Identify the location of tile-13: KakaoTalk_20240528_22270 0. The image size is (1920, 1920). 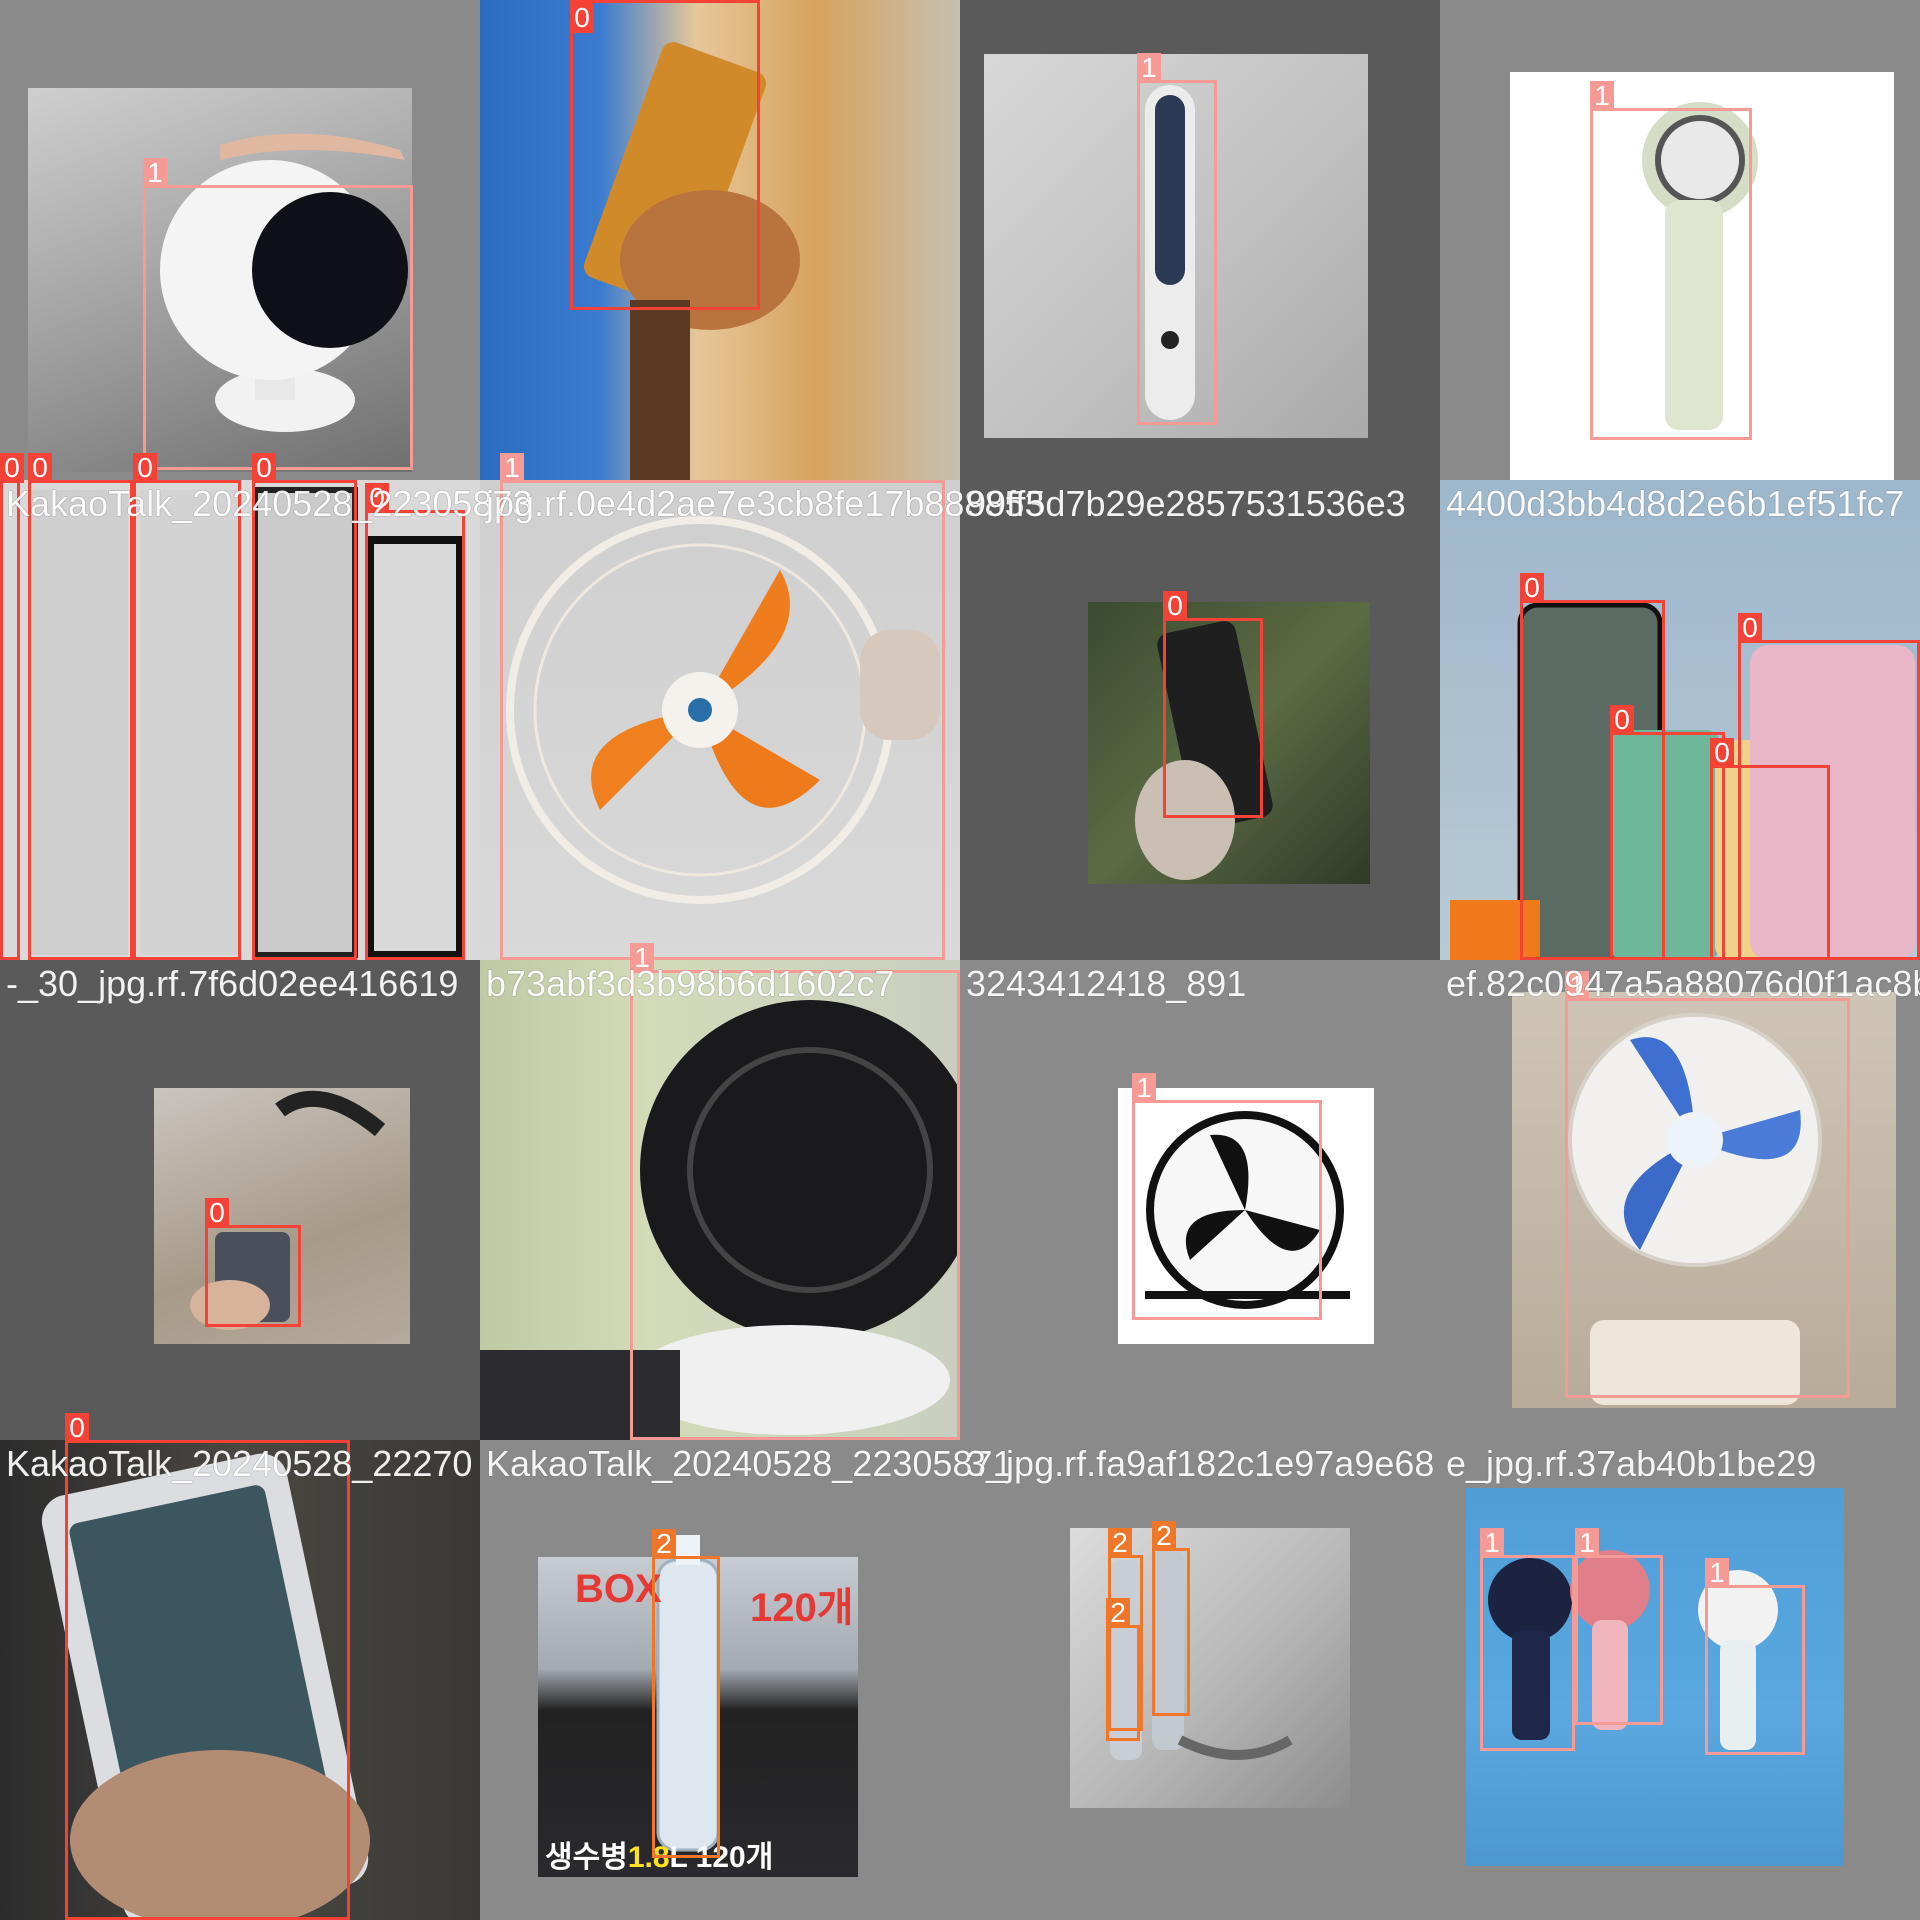
(240, 1666).